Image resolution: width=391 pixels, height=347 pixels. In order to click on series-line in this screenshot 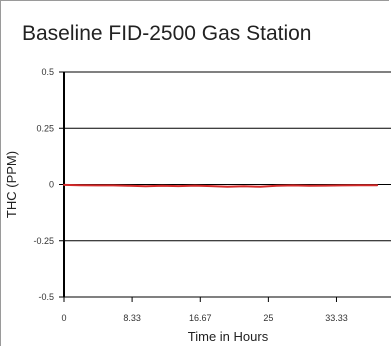, I will do `click(221, 185)`.